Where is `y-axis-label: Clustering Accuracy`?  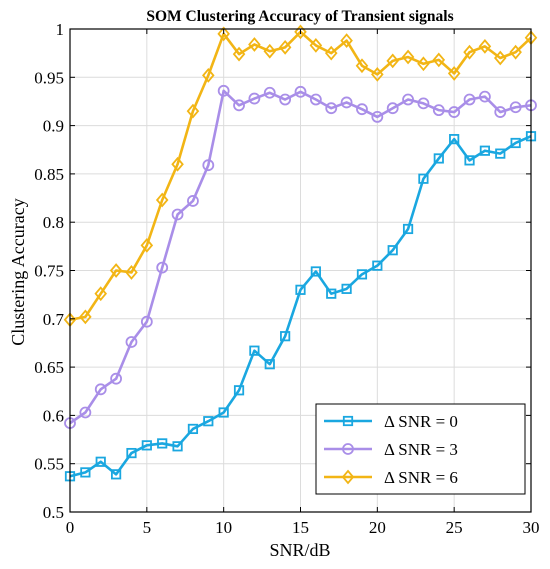 y-axis-label: Clustering Accuracy is located at coordinates (18, 271).